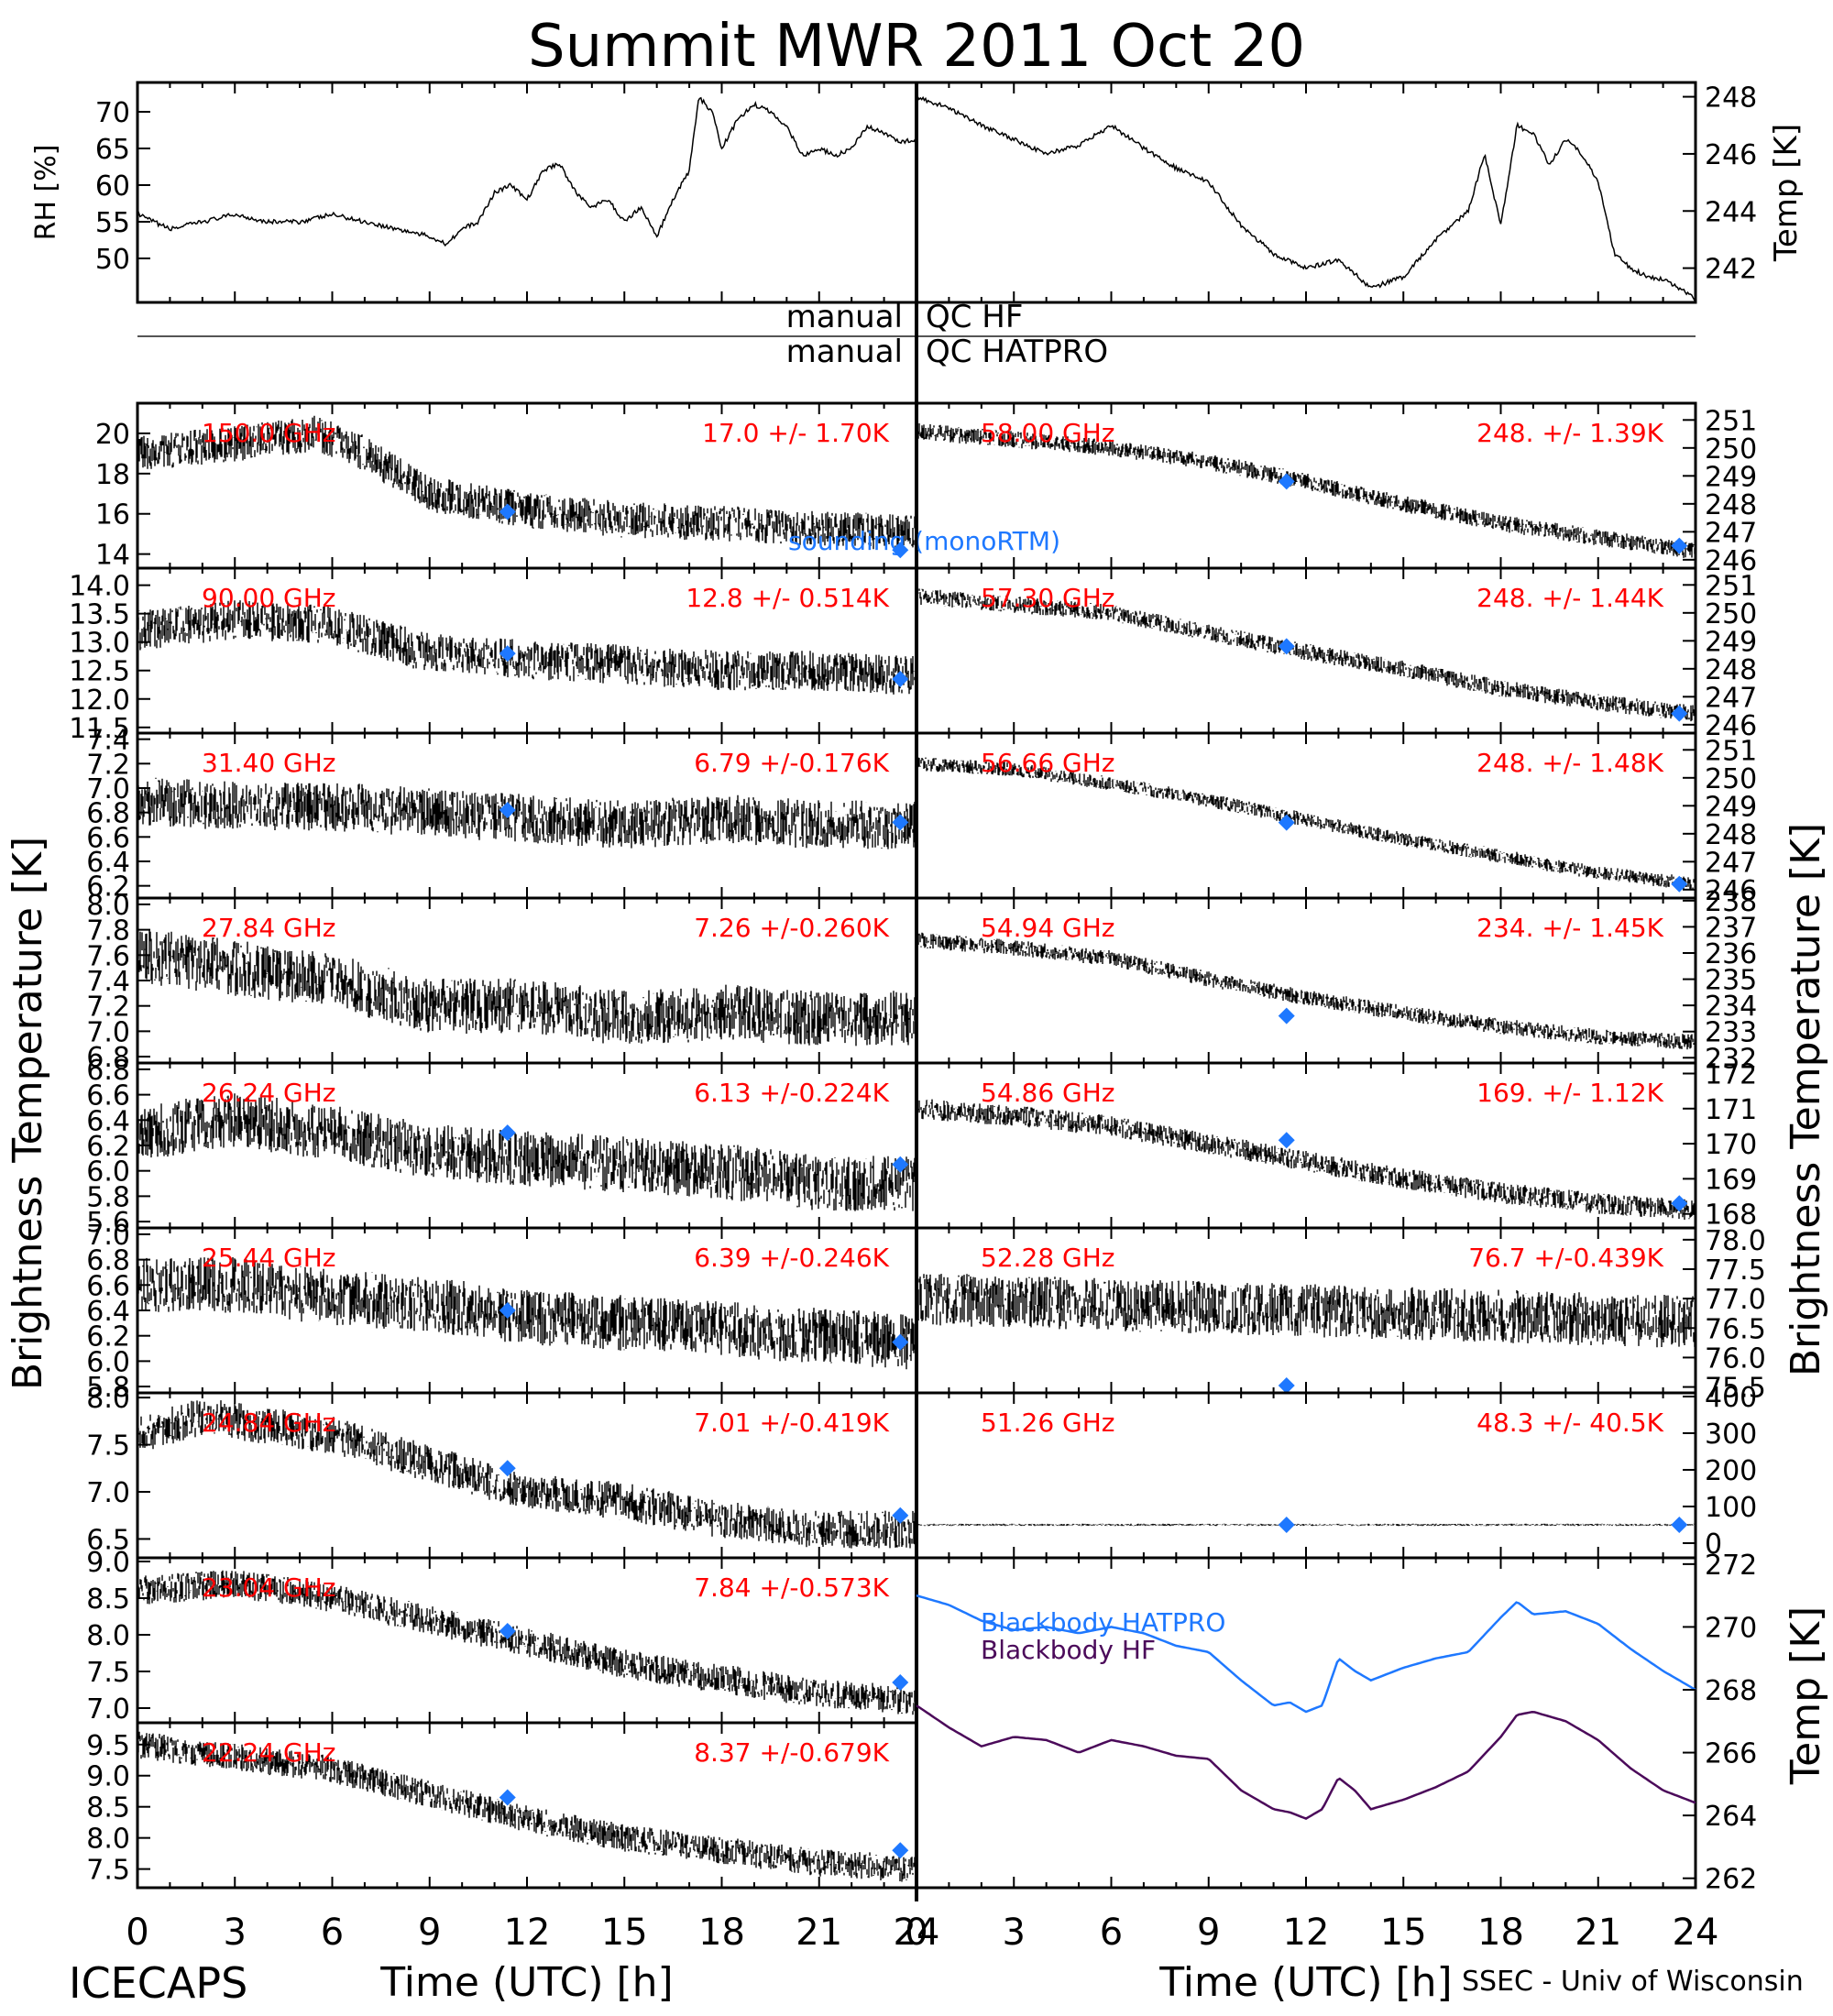 This screenshot has height=2016, width=1833. What do you see at coordinates (1068, 1650) in the screenshot?
I see `blackbody-legend-entry: Blackbody HF` at bounding box center [1068, 1650].